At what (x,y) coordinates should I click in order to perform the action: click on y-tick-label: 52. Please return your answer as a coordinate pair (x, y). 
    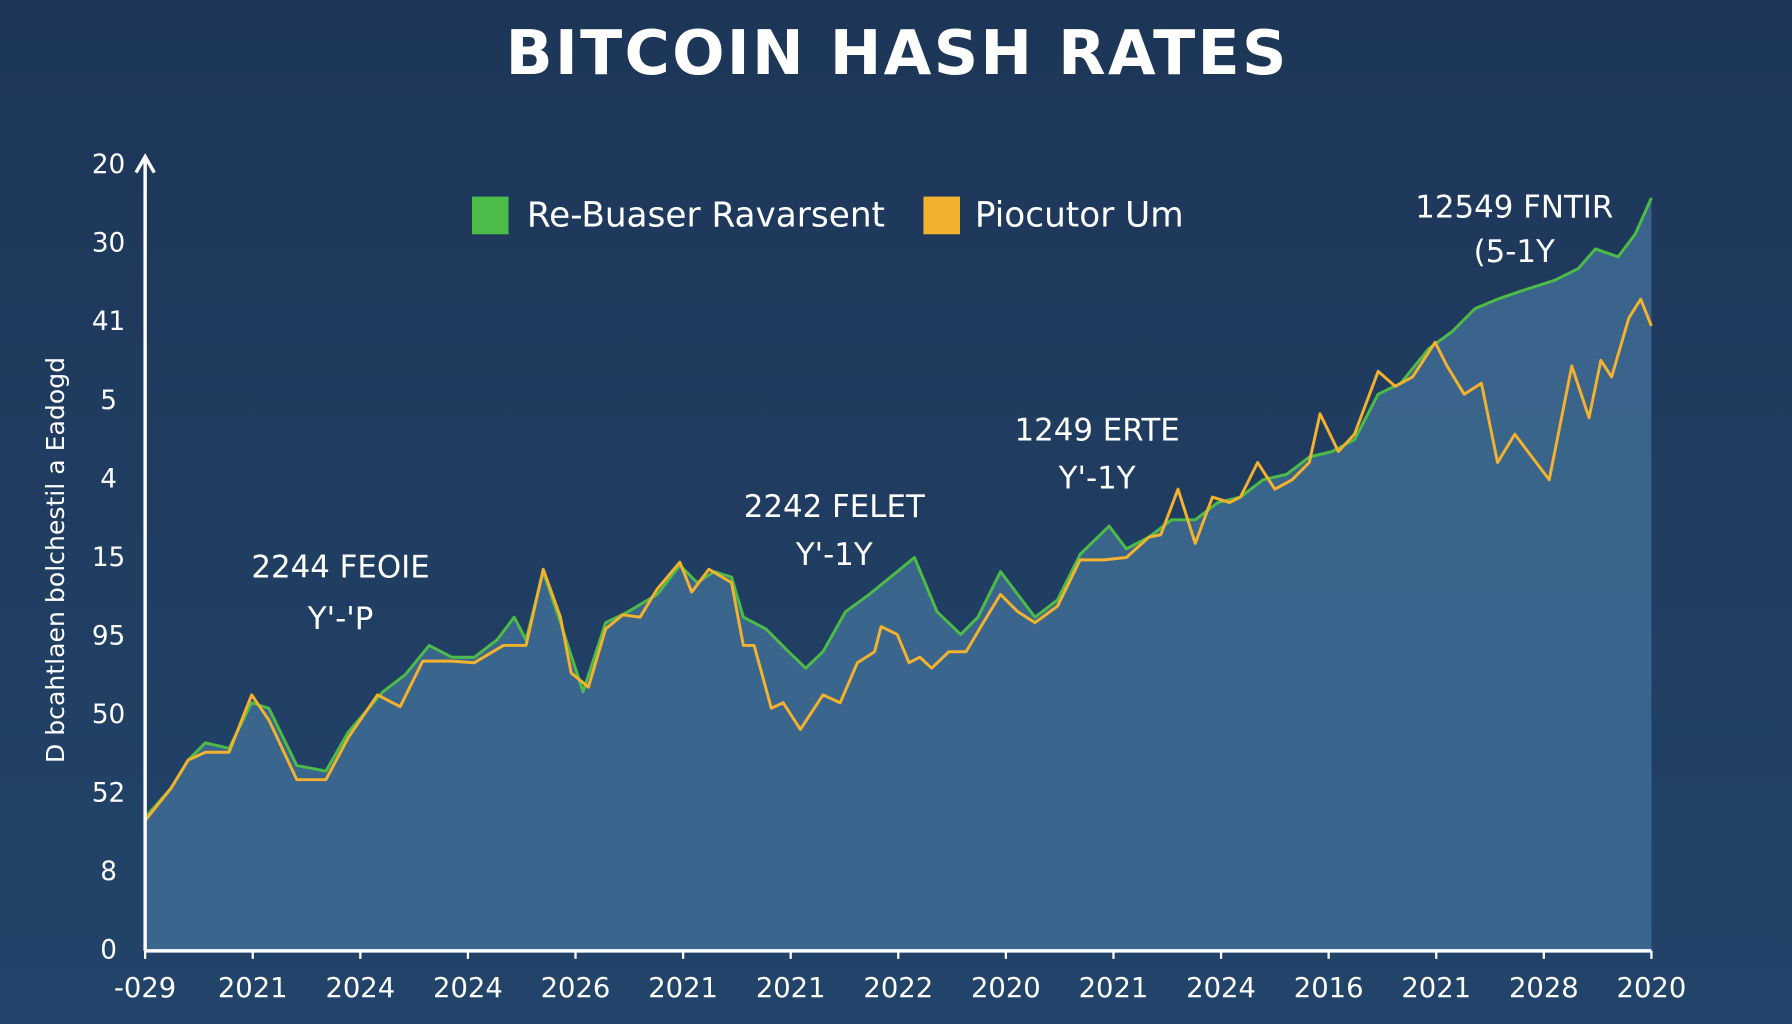
    Looking at the image, I should click on (108, 793).